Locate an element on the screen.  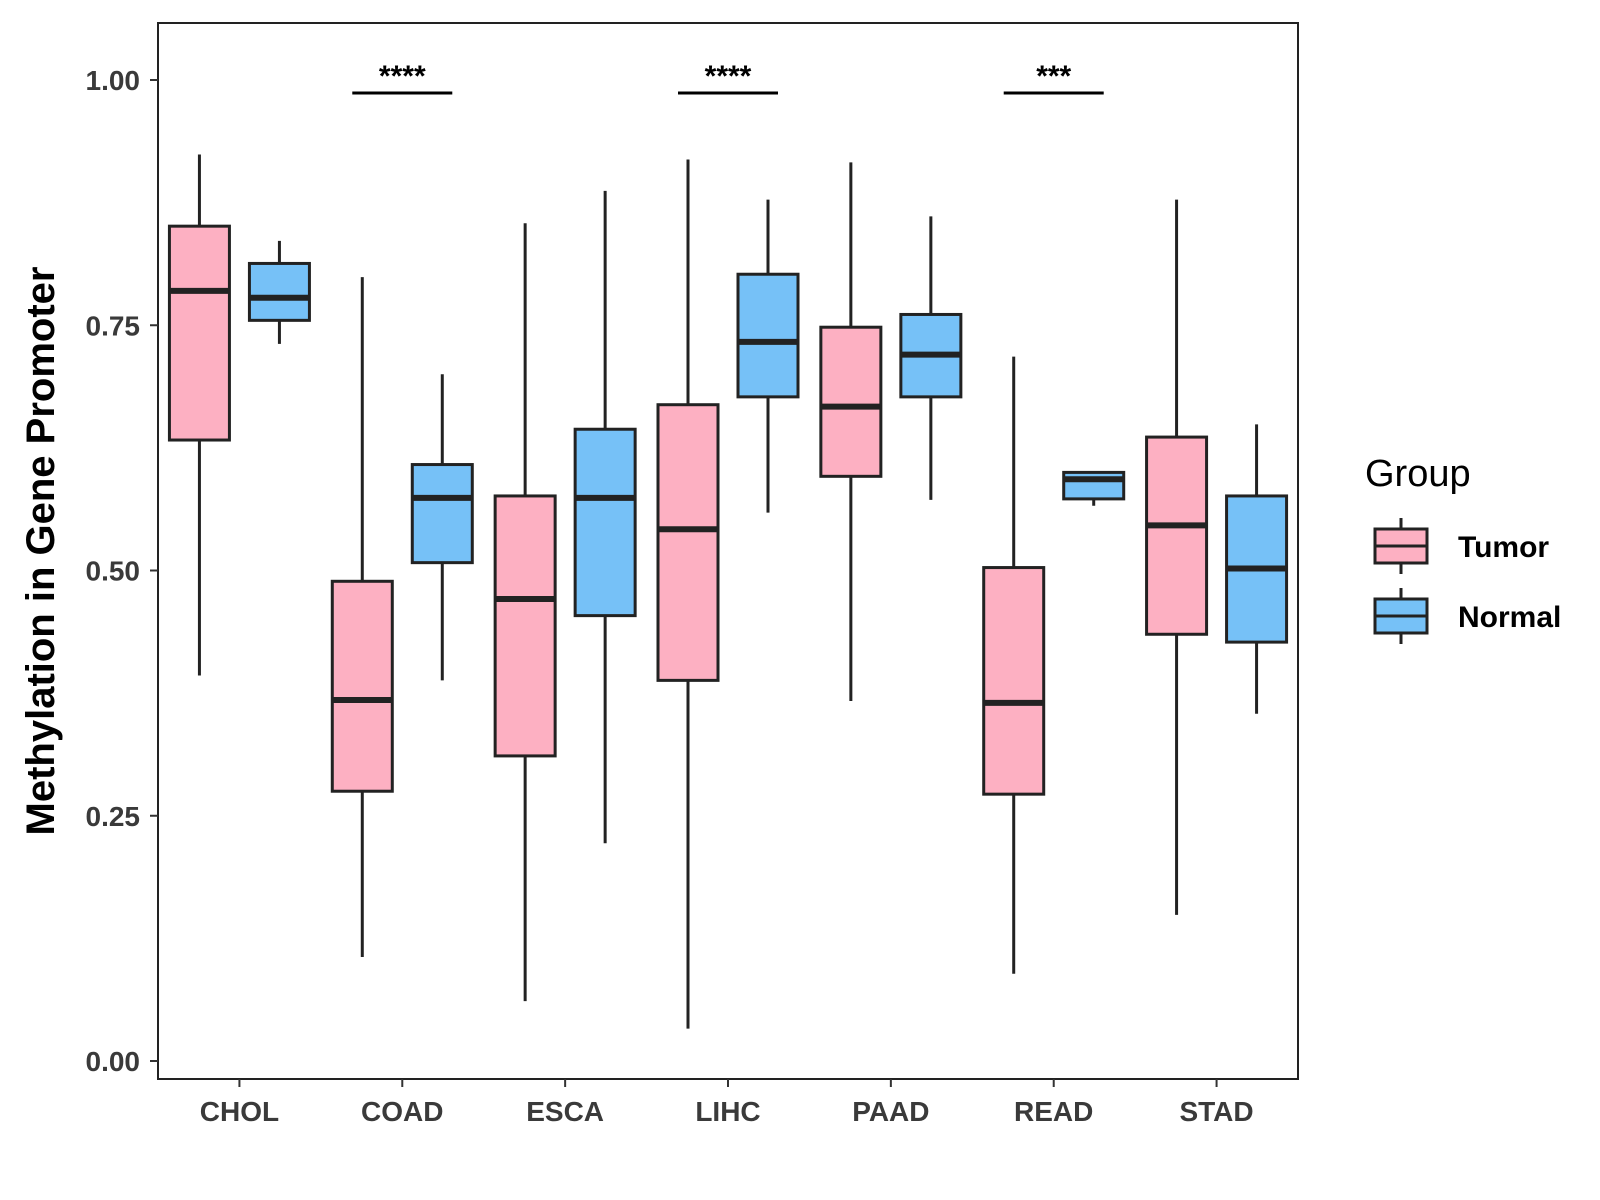
y-tick-label: 0.75 is located at coordinates (113, 325).